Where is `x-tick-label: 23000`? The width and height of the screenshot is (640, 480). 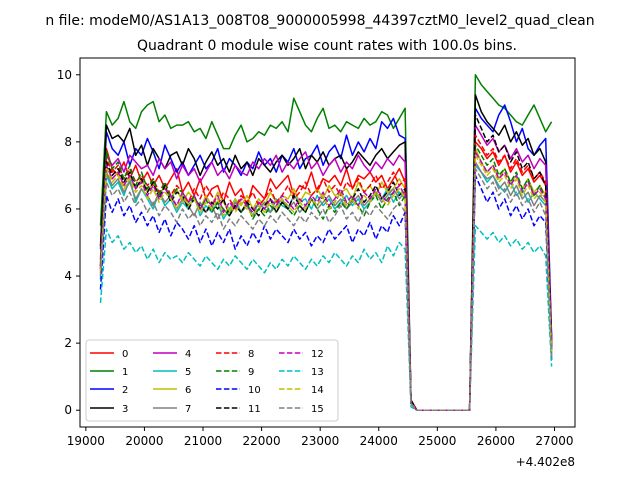
x-tick-label: 23000 is located at coordinates (320, 441).